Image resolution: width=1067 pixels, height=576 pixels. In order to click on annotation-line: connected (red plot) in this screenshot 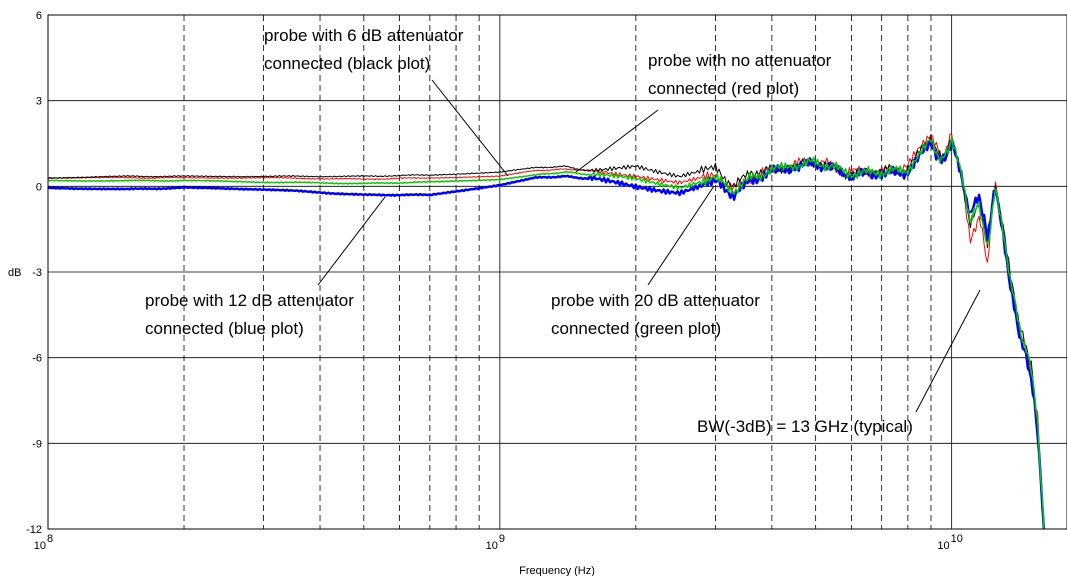, I will do `click(723, 88)`.